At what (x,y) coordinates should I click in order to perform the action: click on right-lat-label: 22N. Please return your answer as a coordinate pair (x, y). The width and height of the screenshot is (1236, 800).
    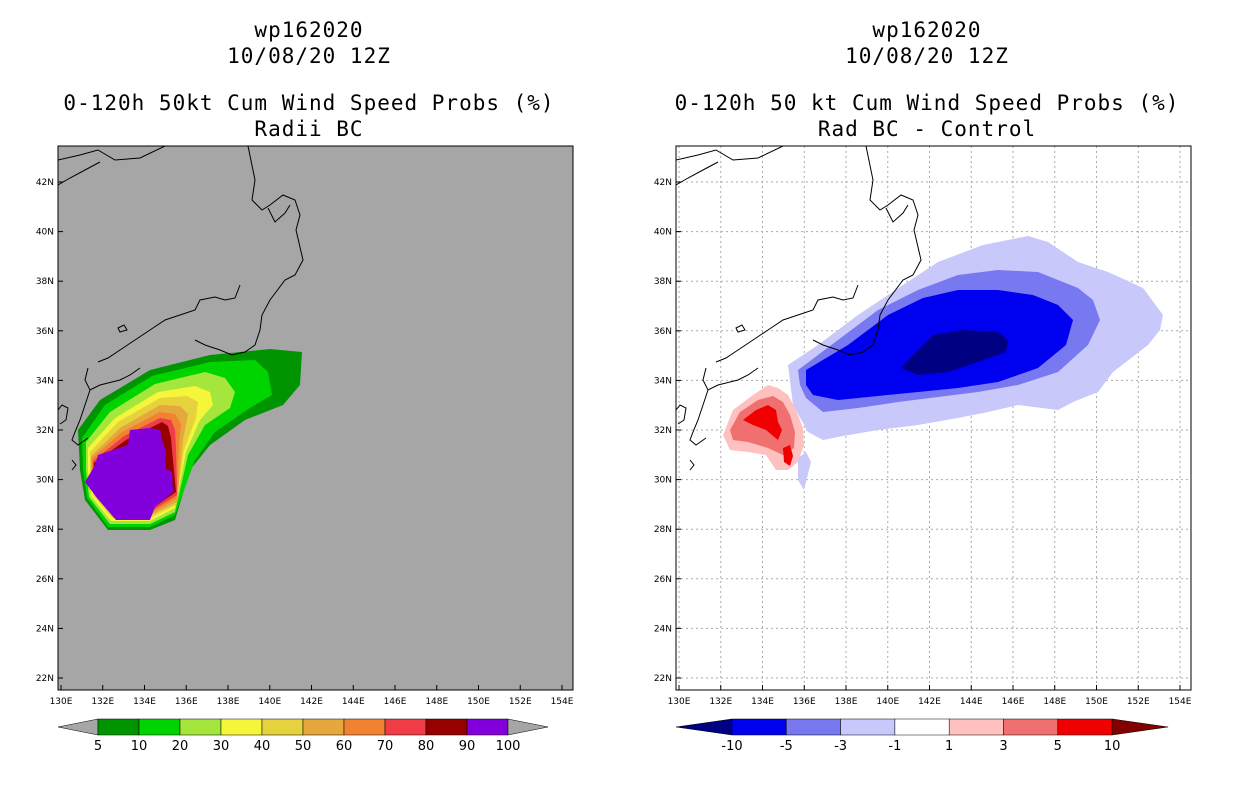
    Looking at the image, I should click on (663, 679).